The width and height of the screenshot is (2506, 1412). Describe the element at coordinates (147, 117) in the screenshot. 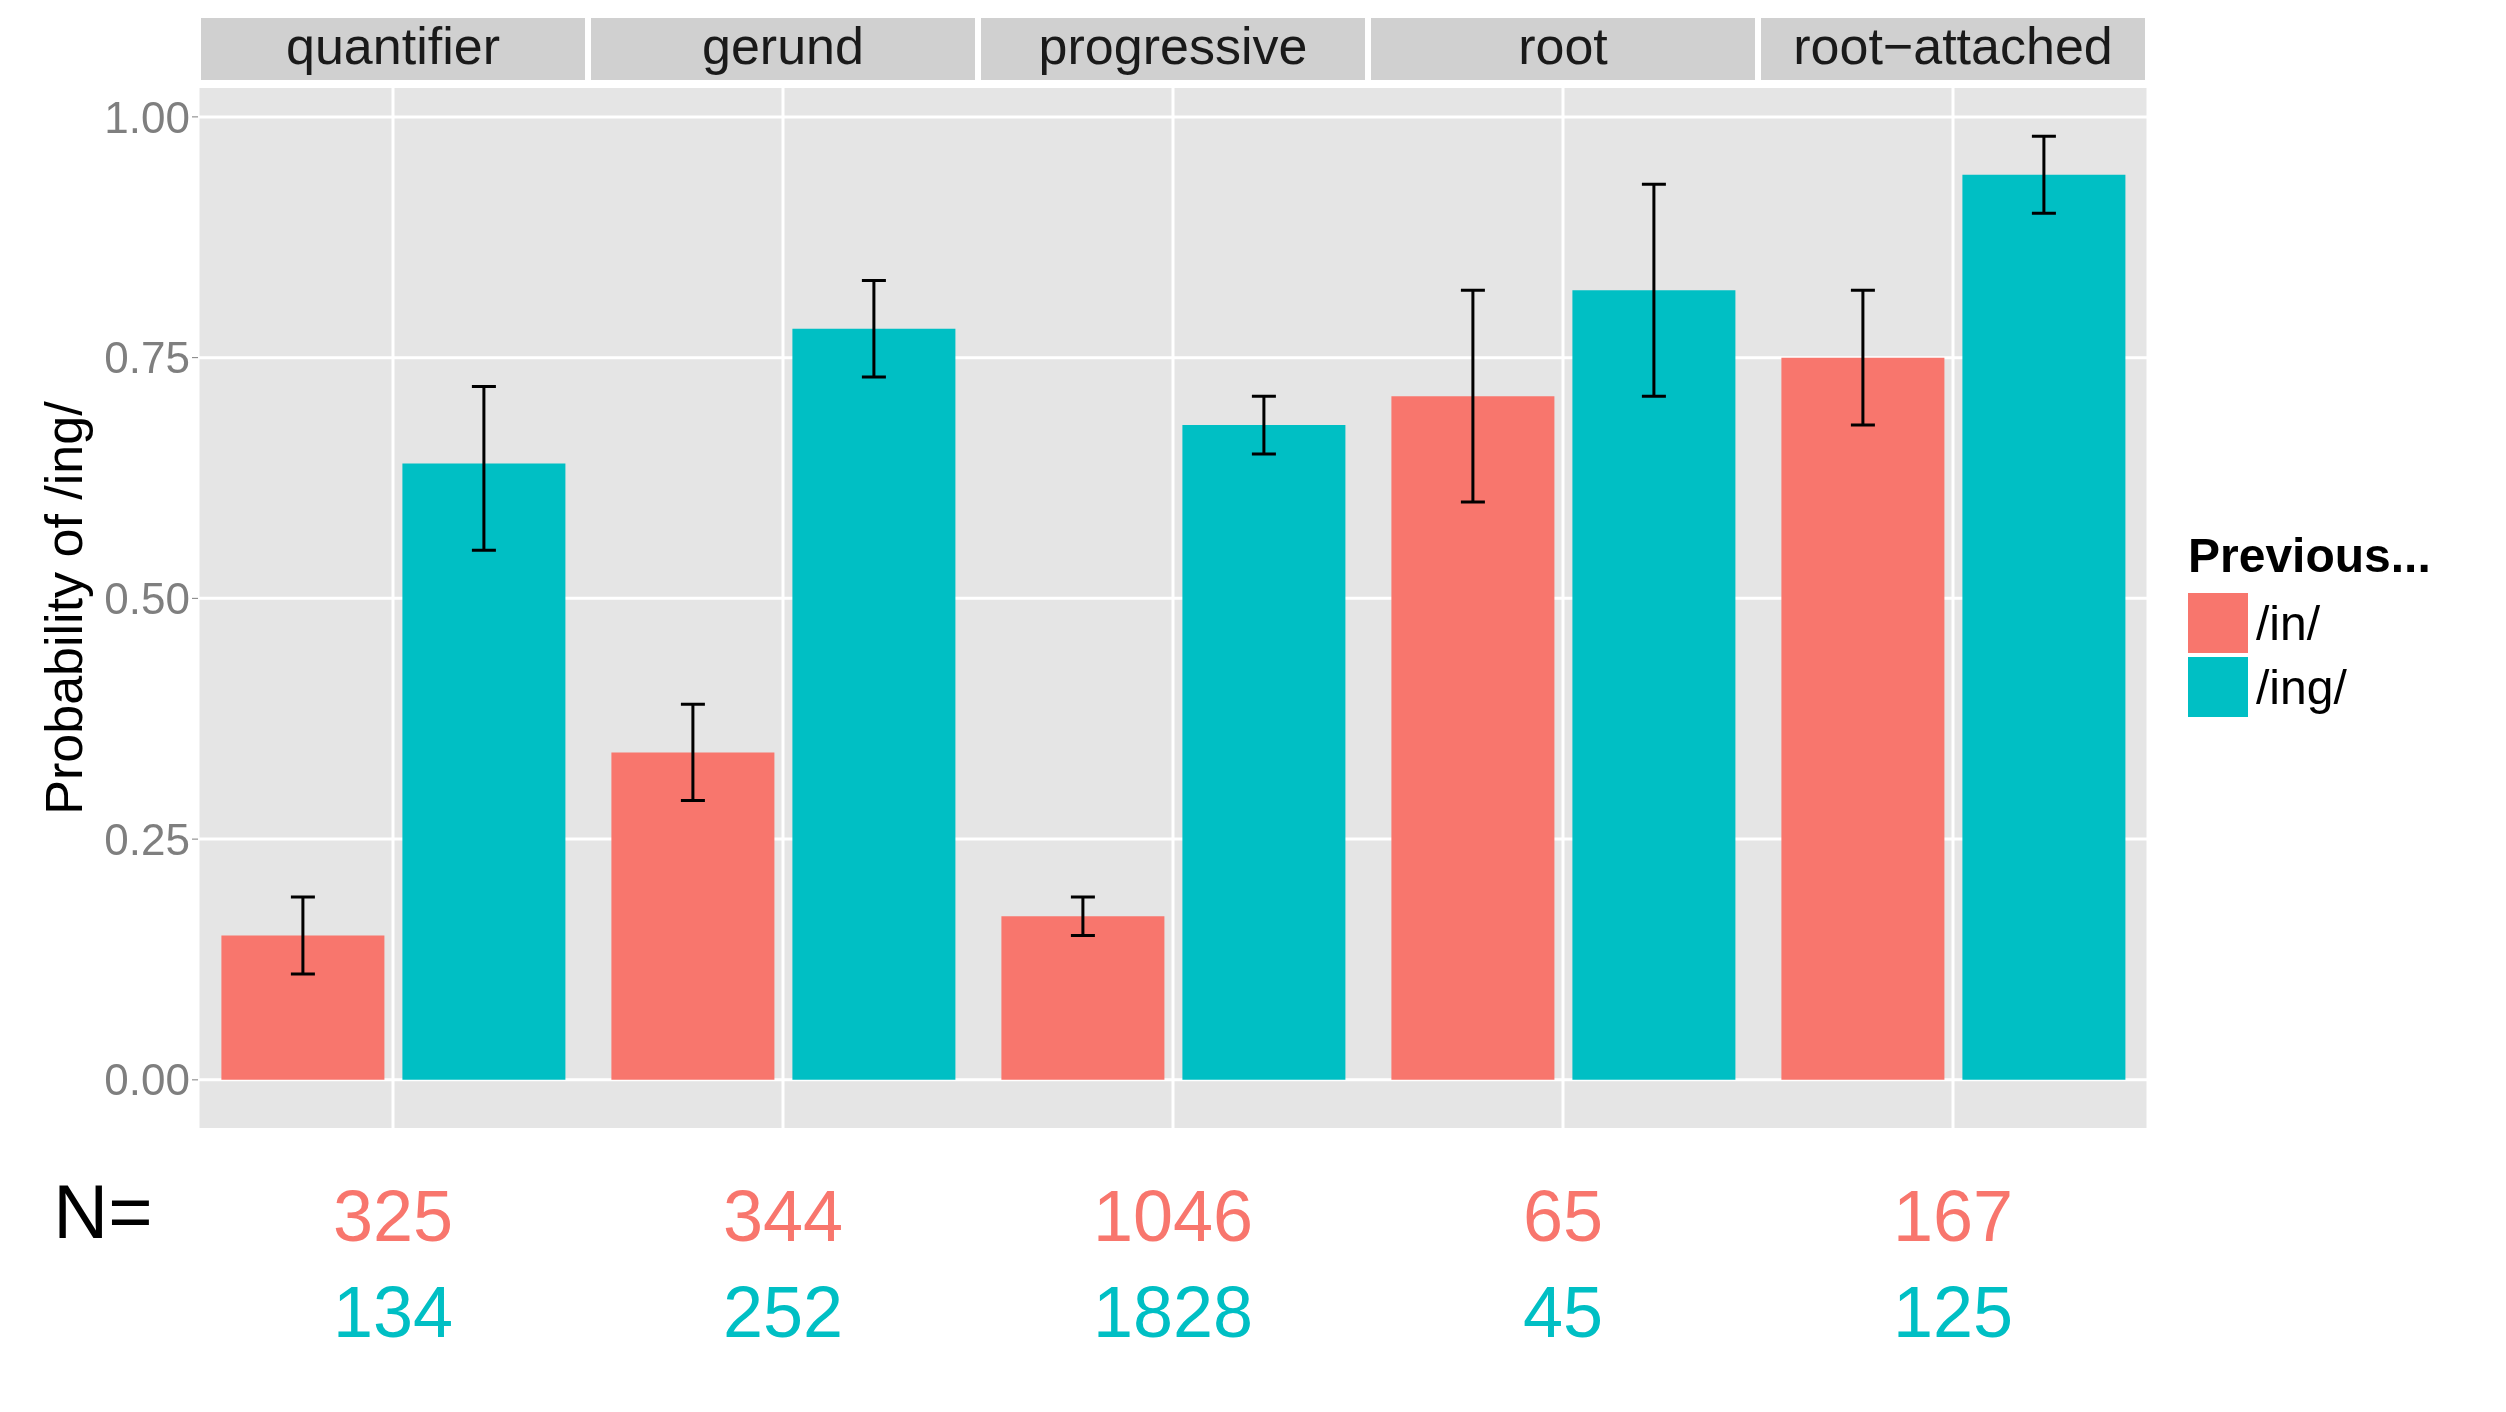

I see `y-tick-label: 1.00` at that location.